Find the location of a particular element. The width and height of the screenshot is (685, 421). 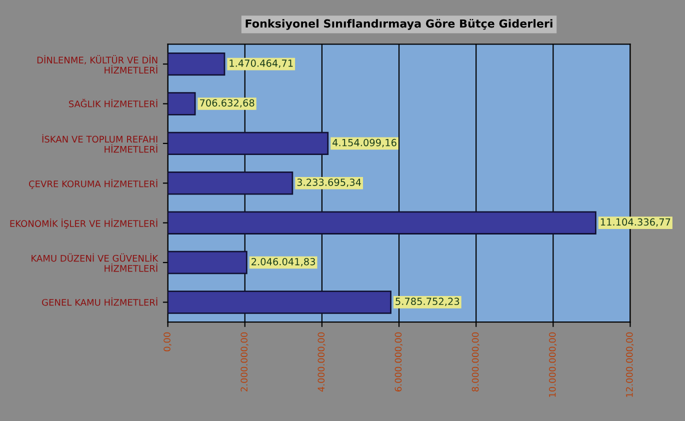

data-label: 2.046.041,83 is located at coordinates (283, 262).